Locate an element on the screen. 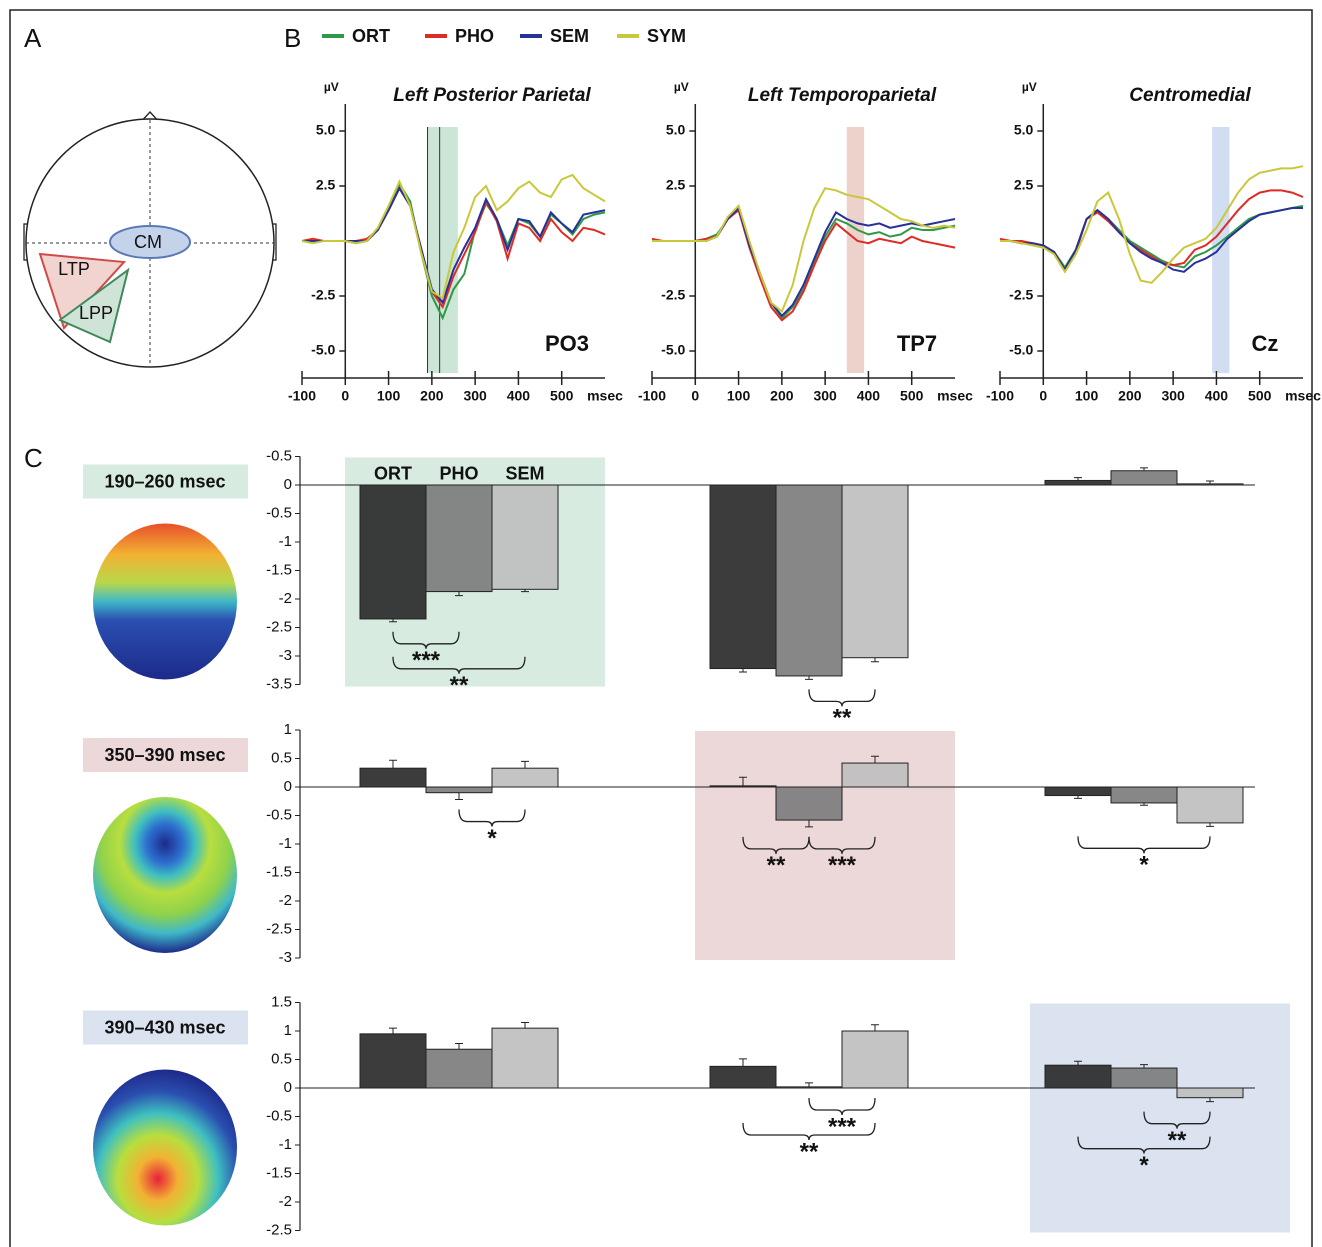 The image size is (1322, 1247). x-tick-label: 300 is located at coordinates (825, 396).